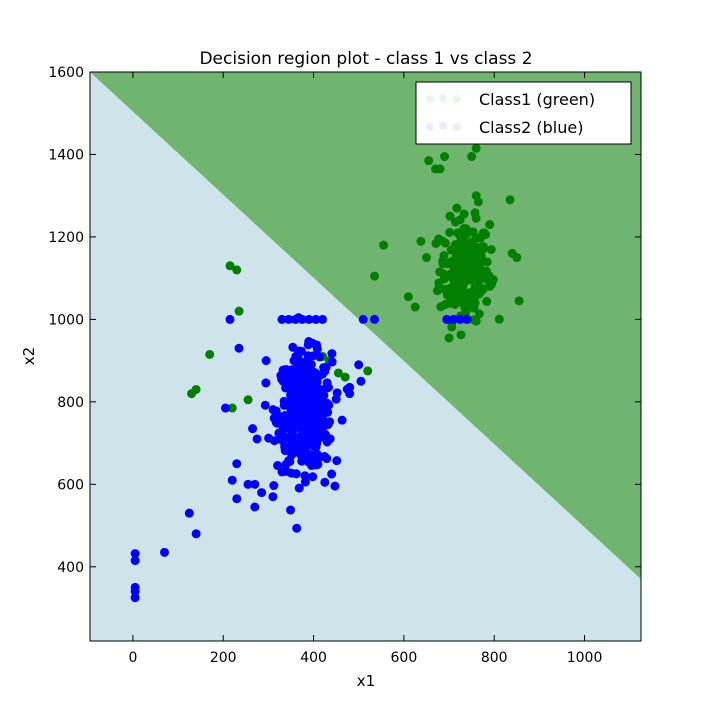 The width and height of the screenshot is (712, 712). I want to click on x-tick-label: 200, so click(223, 658).